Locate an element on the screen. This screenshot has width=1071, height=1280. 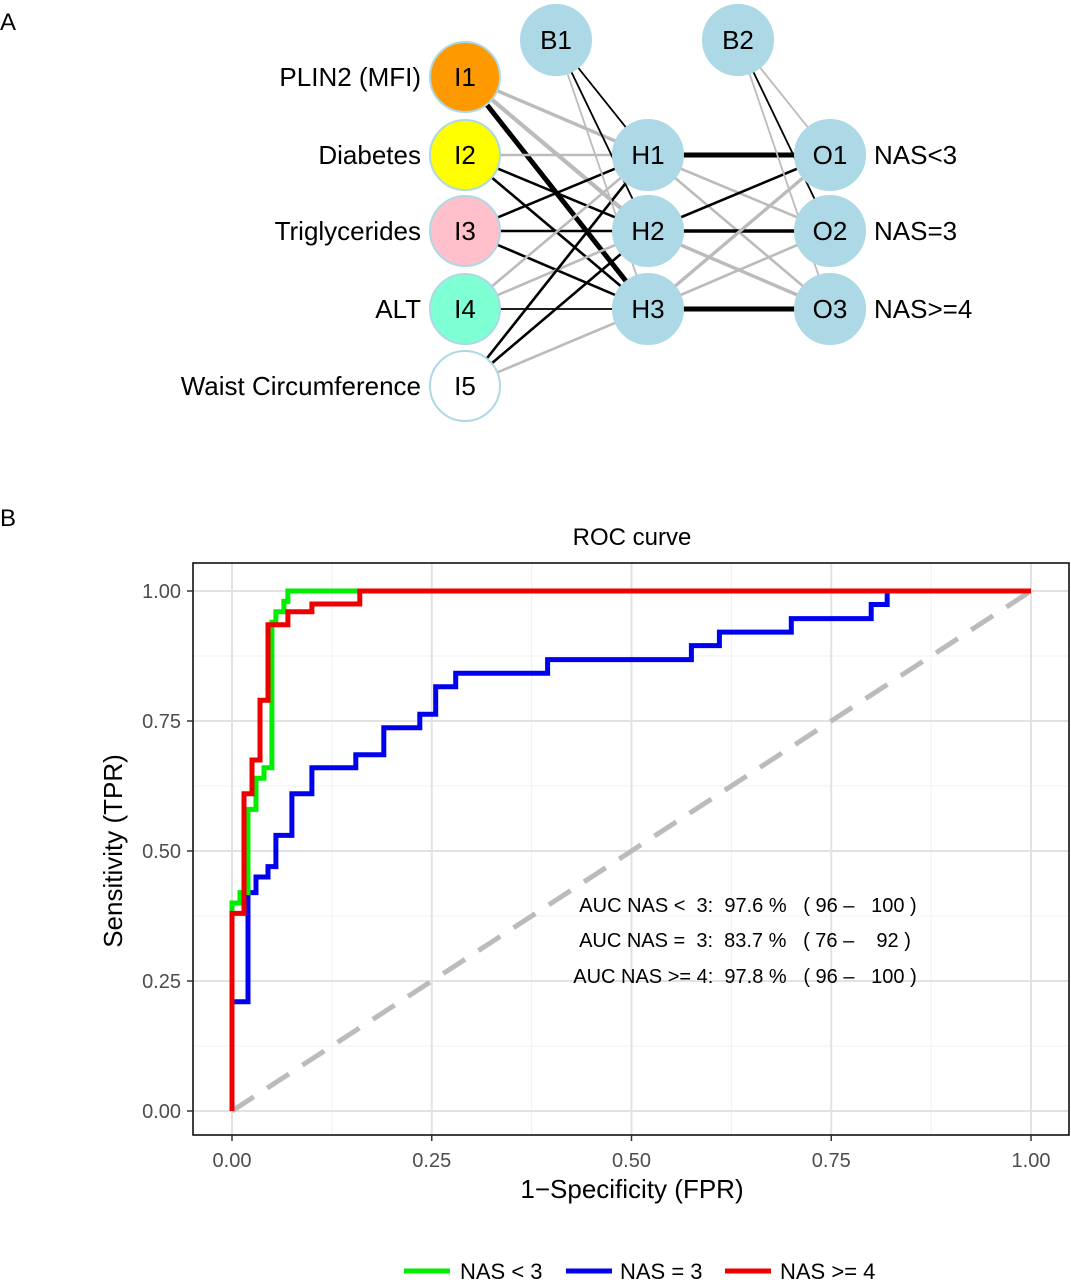
x-tick-label: 0.75 is located at coordinates (831, 1161).